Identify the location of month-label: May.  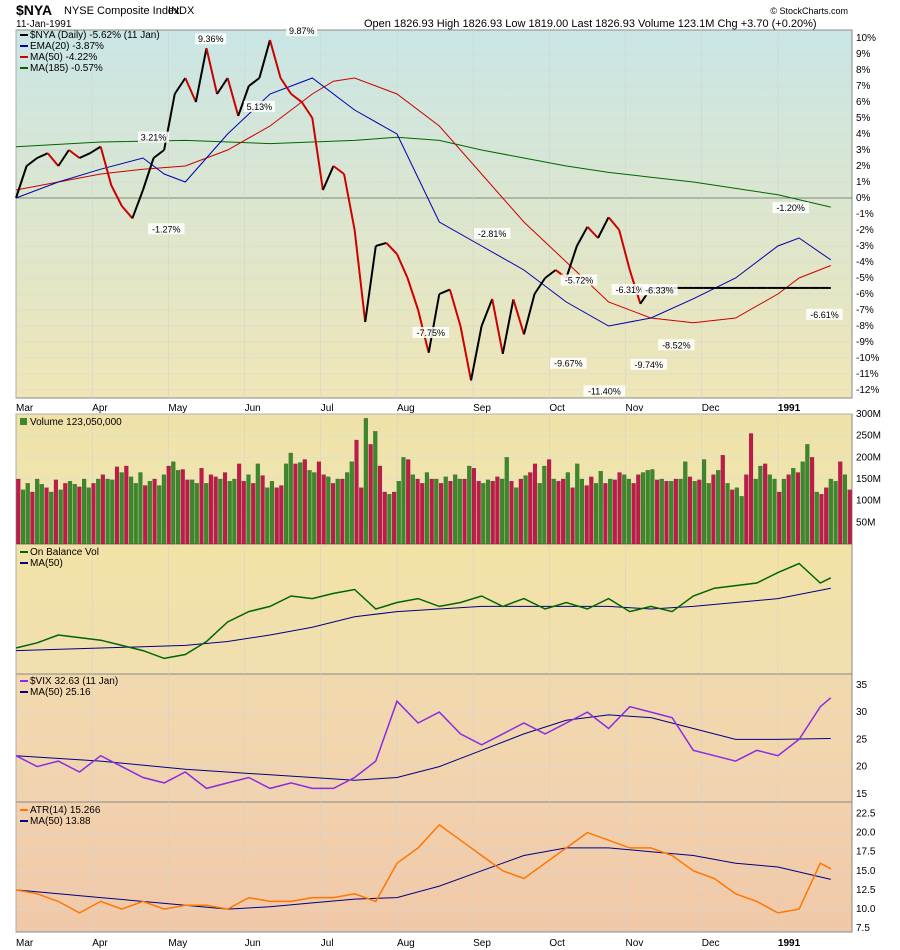
(177, 408).